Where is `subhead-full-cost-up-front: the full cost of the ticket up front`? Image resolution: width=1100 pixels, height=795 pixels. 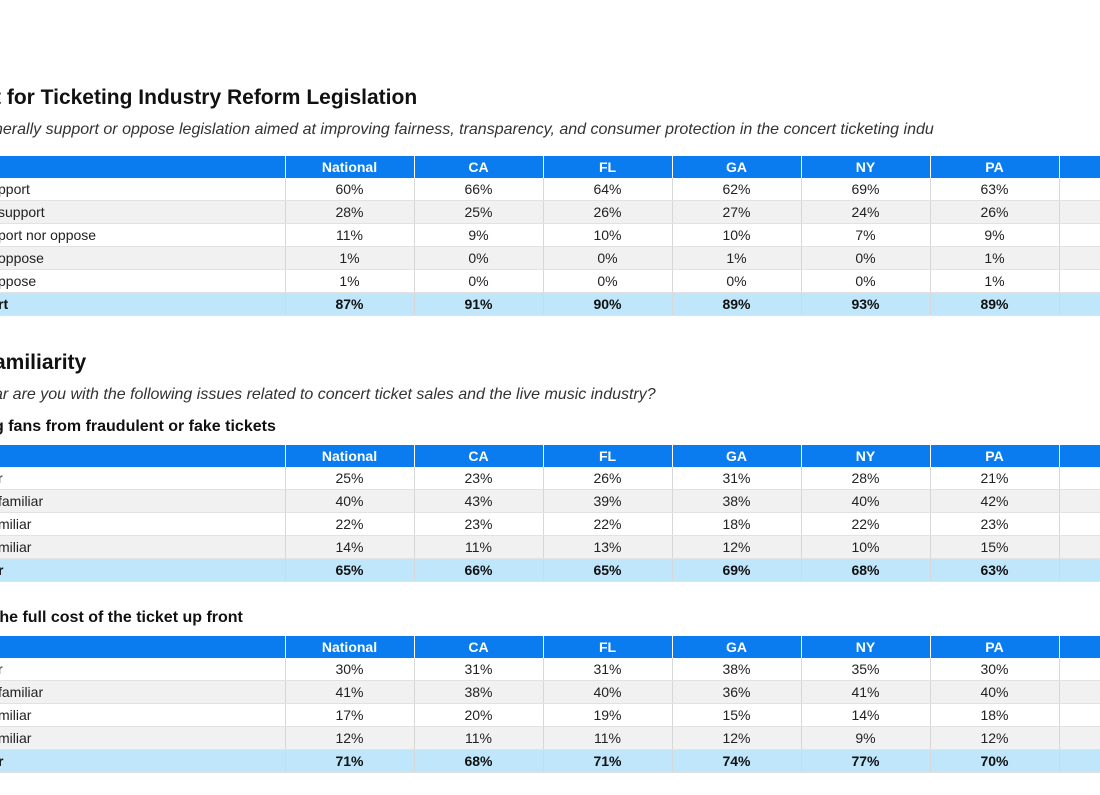
subhead-full-cost-up-front: the full cost of the ticket up front is located at coordinates (121, 617).